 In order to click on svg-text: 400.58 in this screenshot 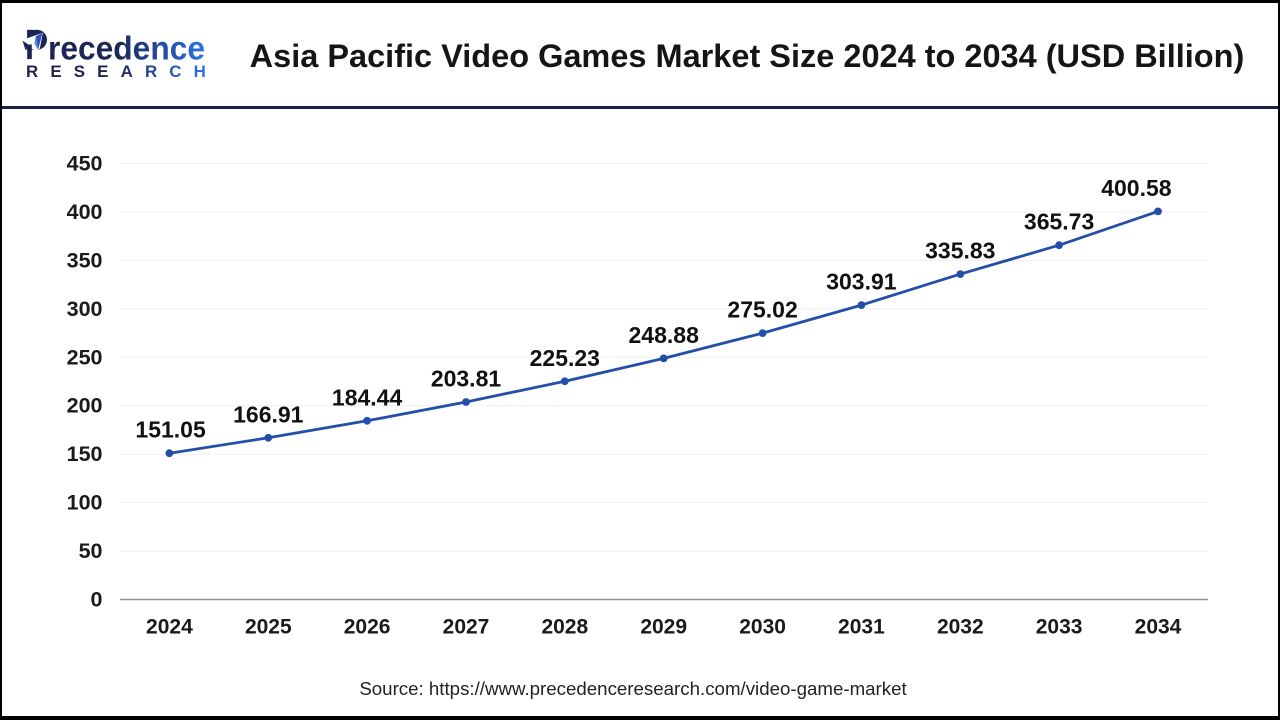, I will do `click(1136, 188)`.